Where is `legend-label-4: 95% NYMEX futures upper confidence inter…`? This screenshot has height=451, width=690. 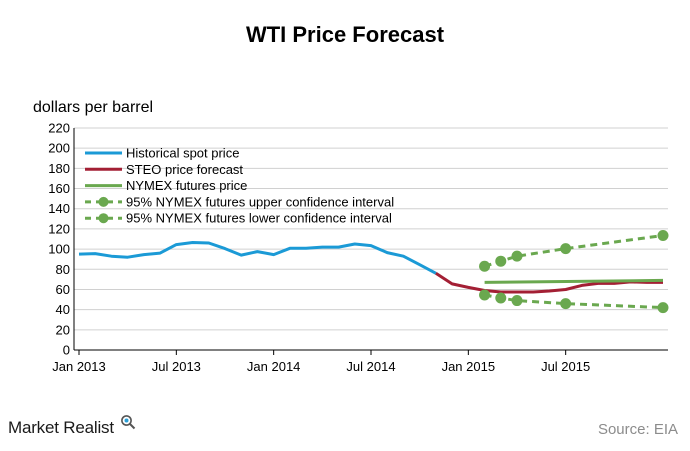 legend-label-4: 95% NYMEX futures upper confidence inter… is located at coordinates (260, 201).